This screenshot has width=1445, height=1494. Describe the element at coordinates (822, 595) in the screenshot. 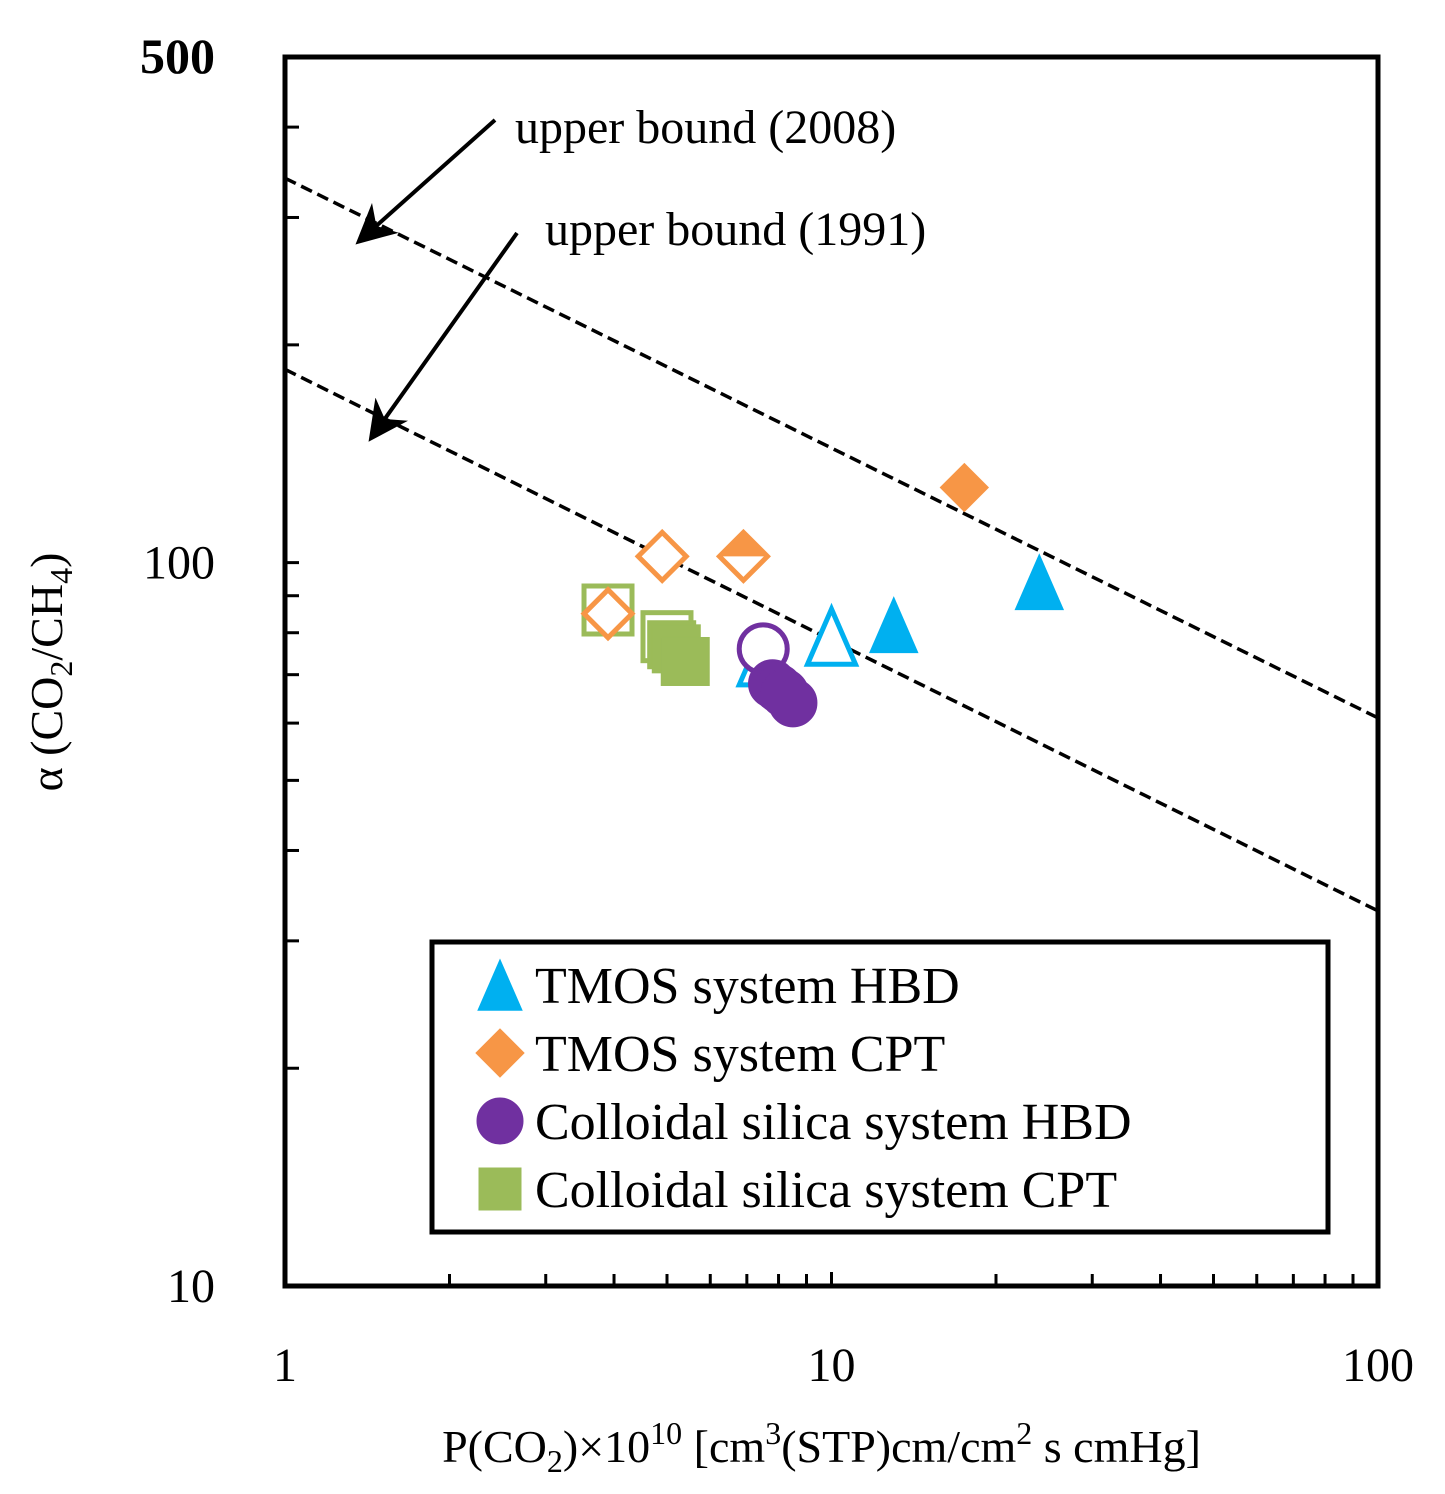

I see `data-points` at that location.